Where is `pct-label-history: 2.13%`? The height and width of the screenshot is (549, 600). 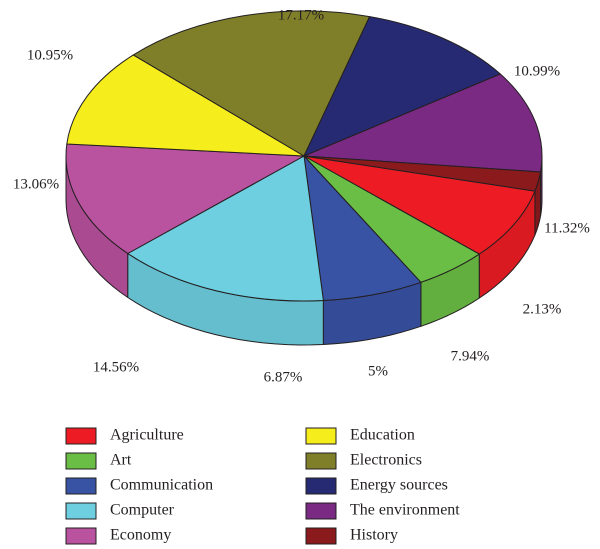 pct-label-history: 2.13% is located at coordinates (542, 309).